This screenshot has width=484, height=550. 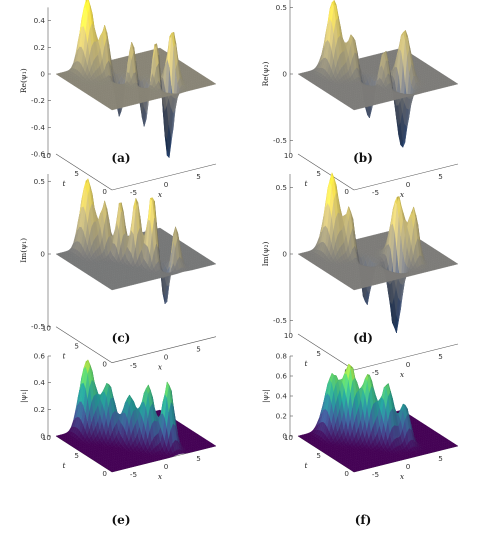 I want to click on panel-label: (b), so click(x=363, y=158).